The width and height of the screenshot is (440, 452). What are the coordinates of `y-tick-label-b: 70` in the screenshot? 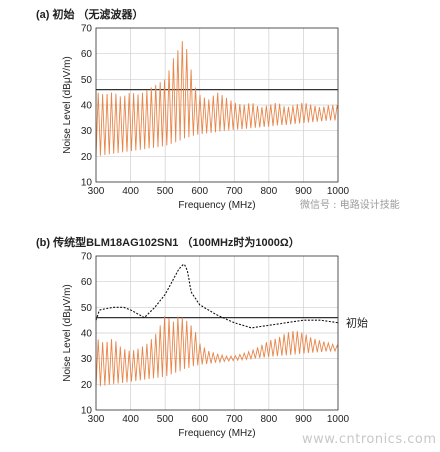 It's located at (87, 257).